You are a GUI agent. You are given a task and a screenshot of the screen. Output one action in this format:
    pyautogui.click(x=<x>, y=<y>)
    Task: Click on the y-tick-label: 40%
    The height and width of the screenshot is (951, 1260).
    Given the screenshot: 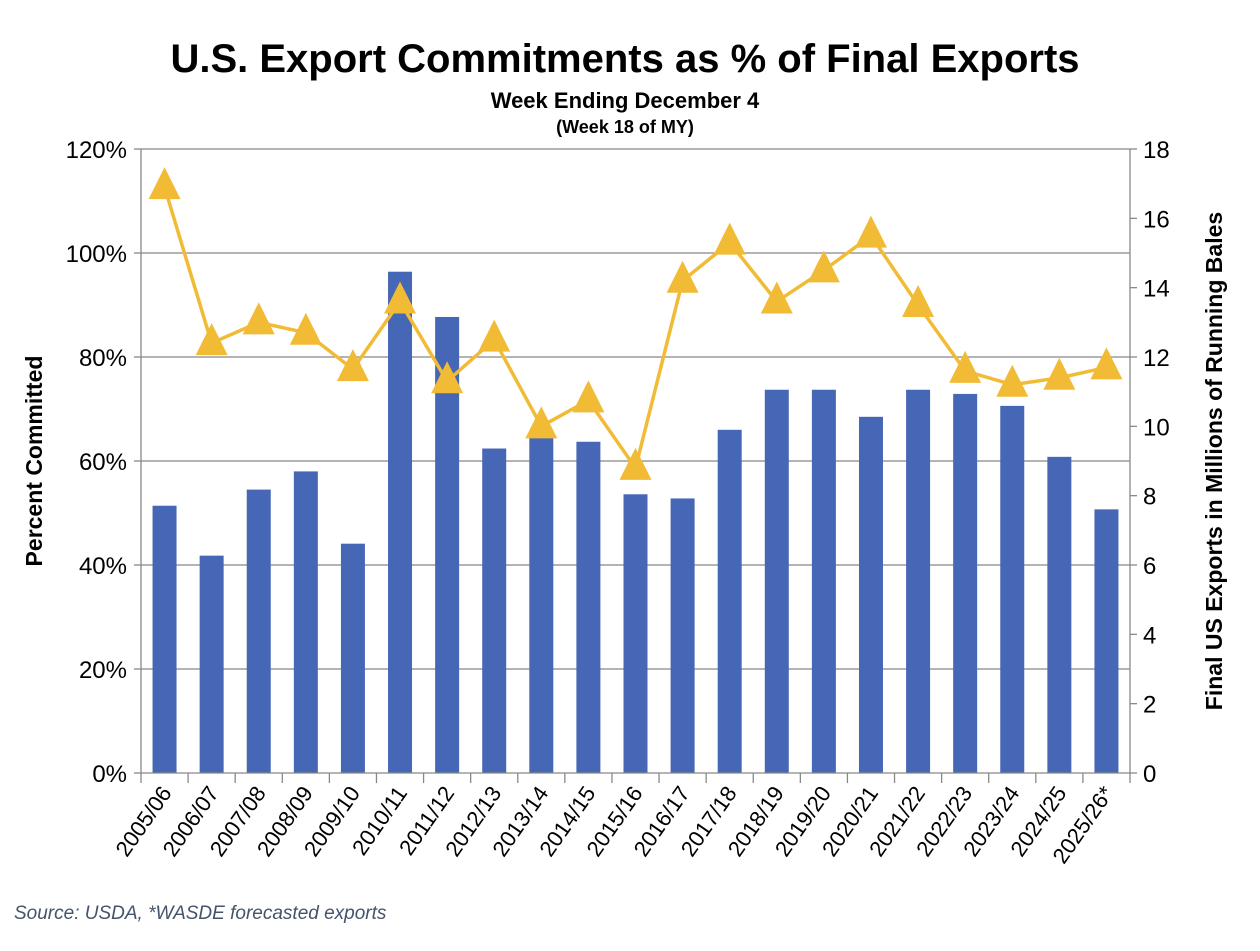 What is the action you would take?
    pyautogui.click(x=103, y=566)
    